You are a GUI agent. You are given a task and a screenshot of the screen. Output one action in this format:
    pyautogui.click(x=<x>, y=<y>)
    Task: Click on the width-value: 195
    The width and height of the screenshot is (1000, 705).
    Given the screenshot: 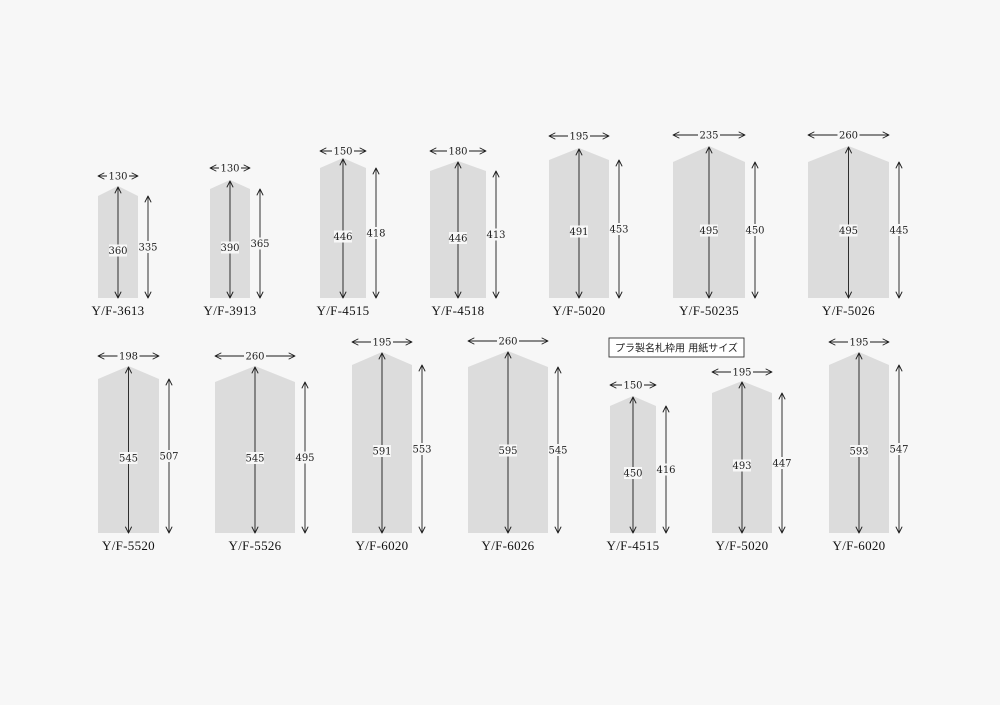 What is the action you would take?
    pyautogui.click(x=381, y=343)
    